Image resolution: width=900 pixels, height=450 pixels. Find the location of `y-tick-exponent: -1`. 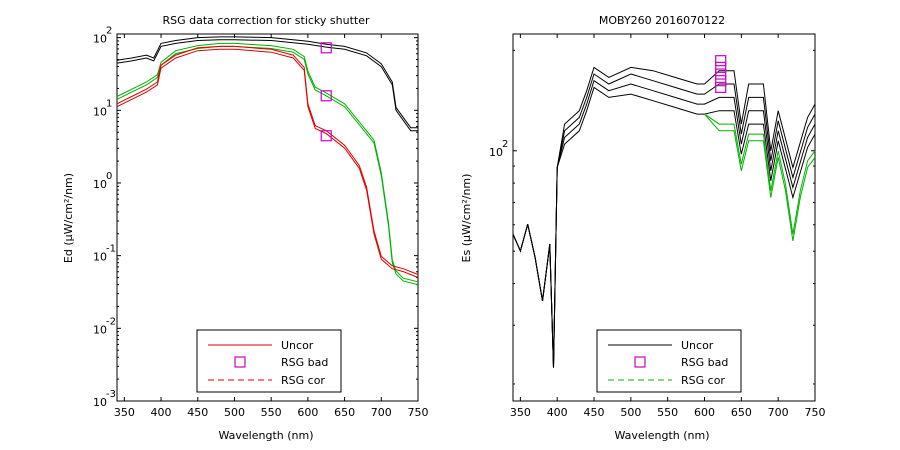

y-tick-exponent: -1 is located at coordinates (111, 249).